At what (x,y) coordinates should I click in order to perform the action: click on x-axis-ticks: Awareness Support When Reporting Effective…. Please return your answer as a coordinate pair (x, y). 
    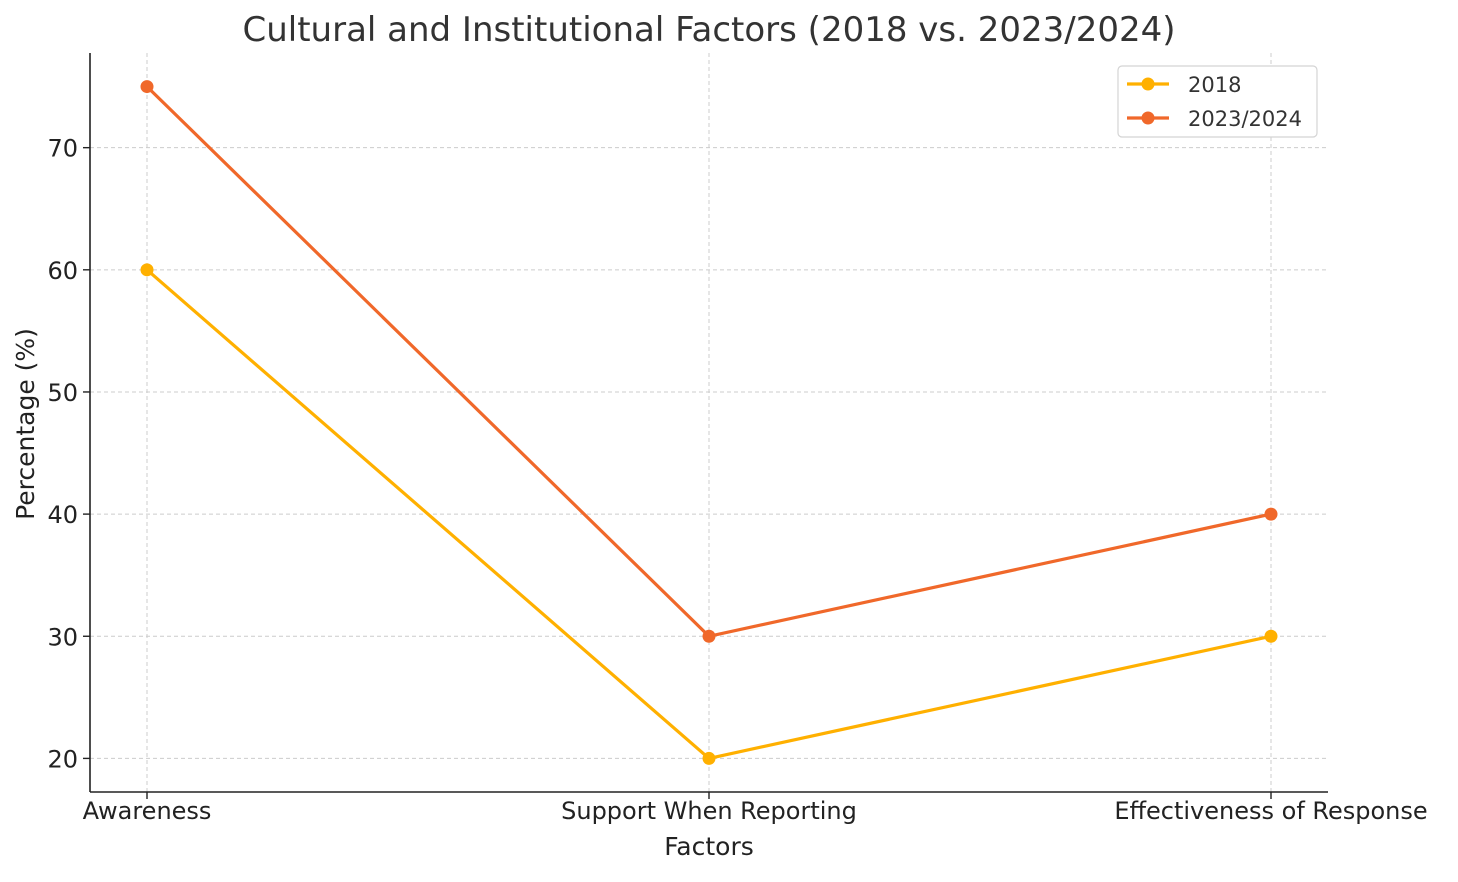
    Looking at the image, I should click on (755, 808).